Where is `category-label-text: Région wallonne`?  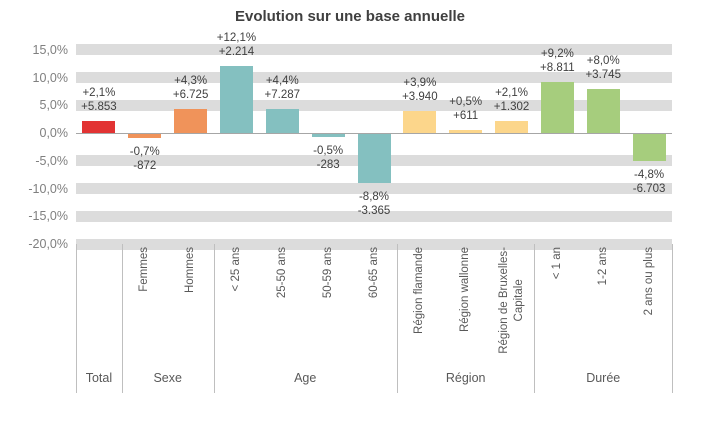 category-label-text: Région wallonne is located at coordinates (465, 290).